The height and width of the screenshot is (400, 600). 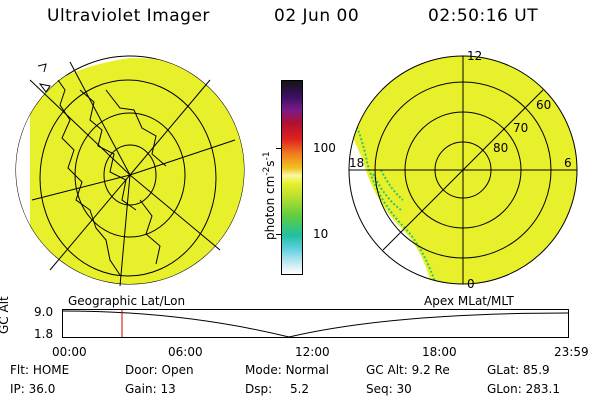 I want to click on date-label: 02 Jun 00, so click(x=317, y=16).